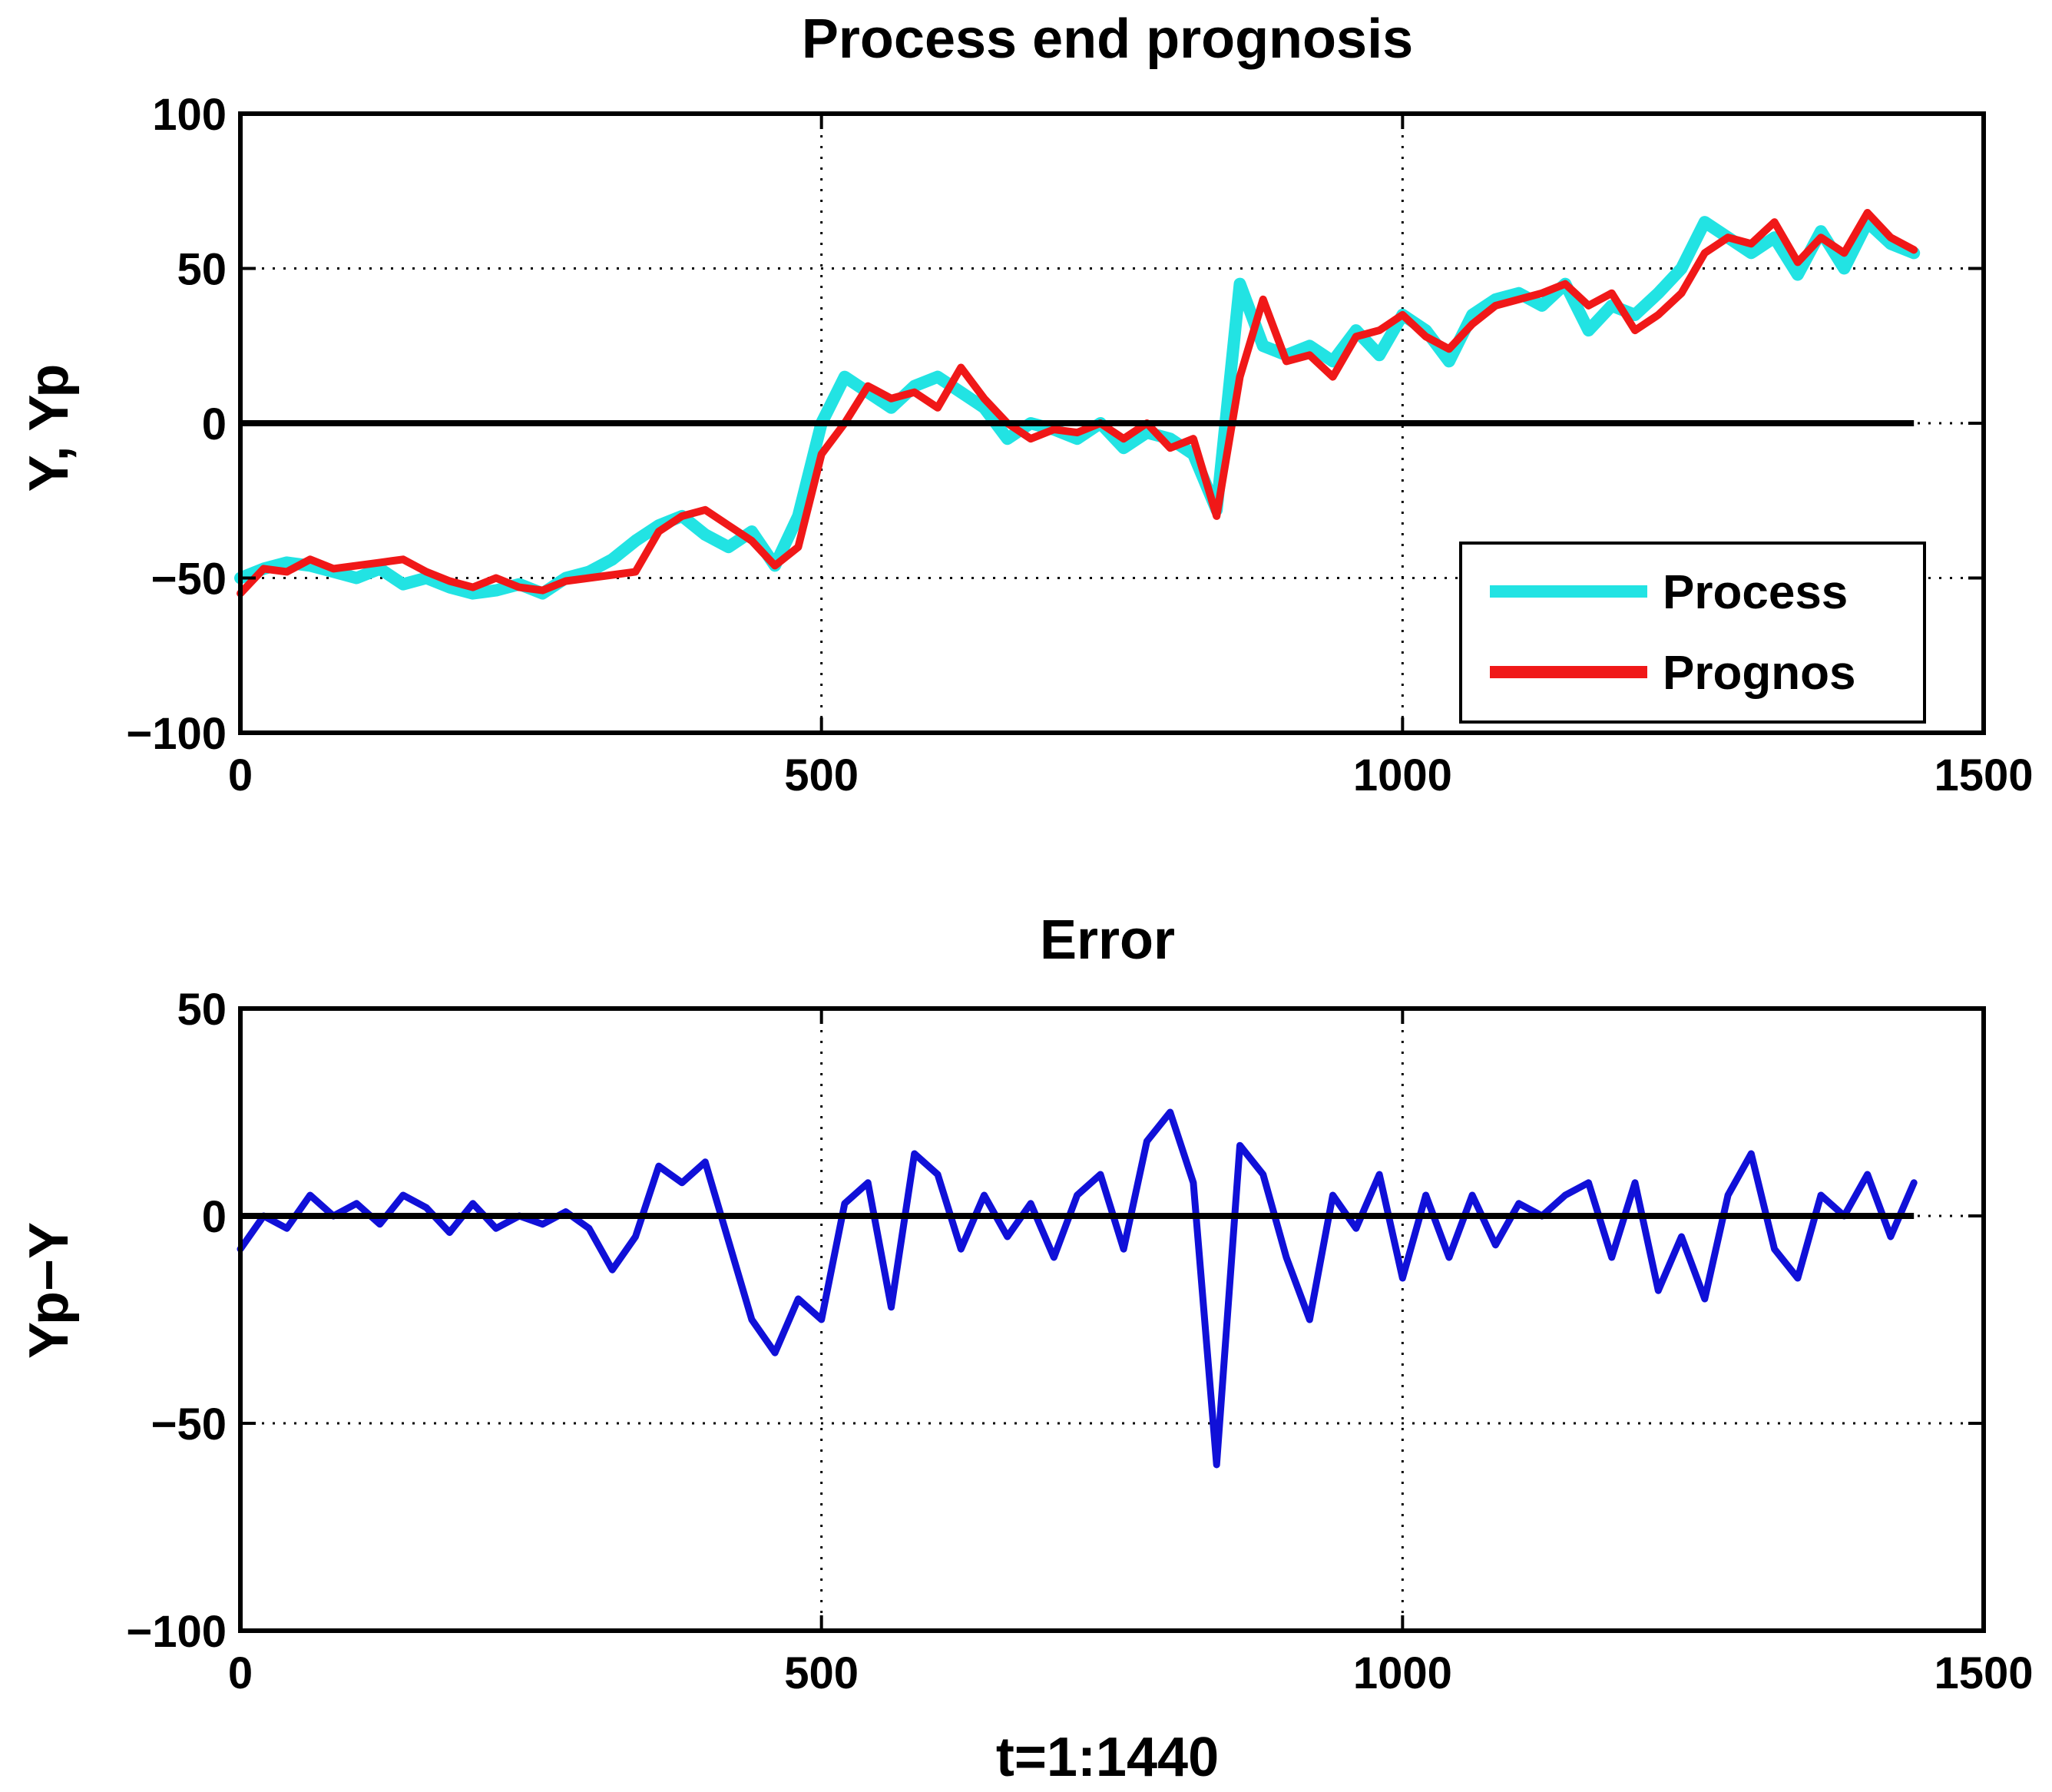  Describe the element at coordinates (49, 428) in the screenshot. I see `top-panel-y-axis-label: Y, Yp` at that location.